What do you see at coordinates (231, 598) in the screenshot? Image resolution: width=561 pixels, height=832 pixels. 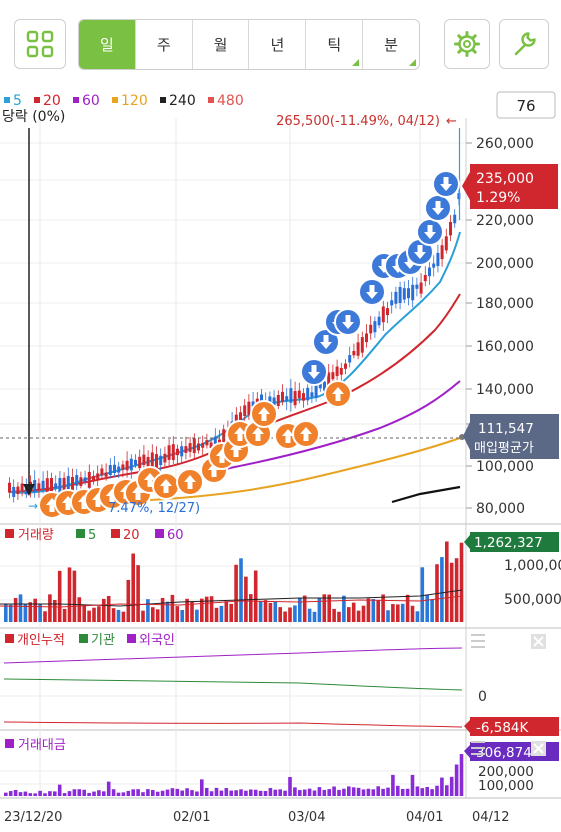 I see `volume-ma-line` at bounding box center [231, 598].